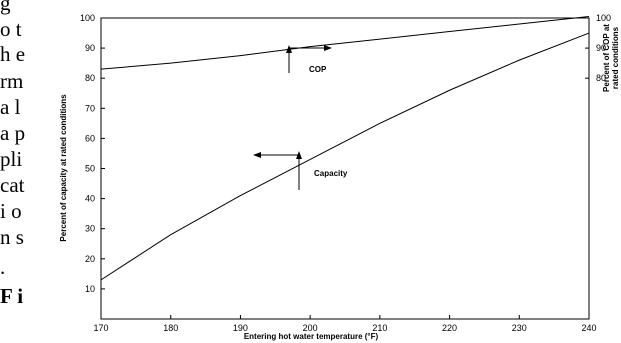 The width and height of the screenshot is (621, 343). What do you see at coordinates (588, 328) in the screenshot?
I see `x-tick-label: 240` at bounding box center [588, 328].